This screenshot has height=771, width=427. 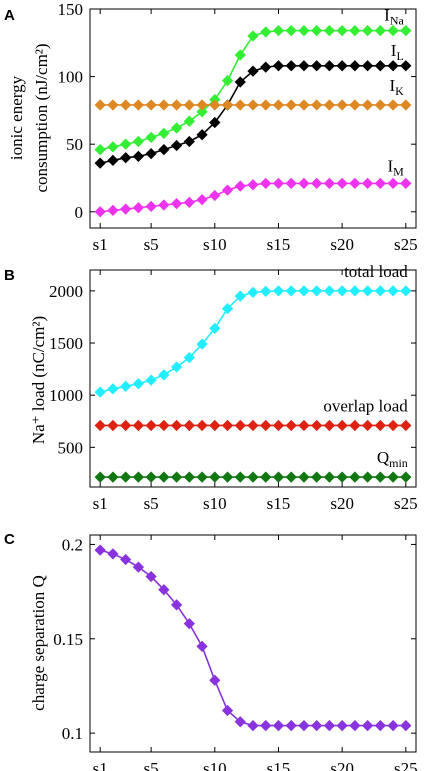 What do you see at coordinates (365, 405) in the screenshot?
I see `series-label: overlap load` at bounding box center [365, 405].